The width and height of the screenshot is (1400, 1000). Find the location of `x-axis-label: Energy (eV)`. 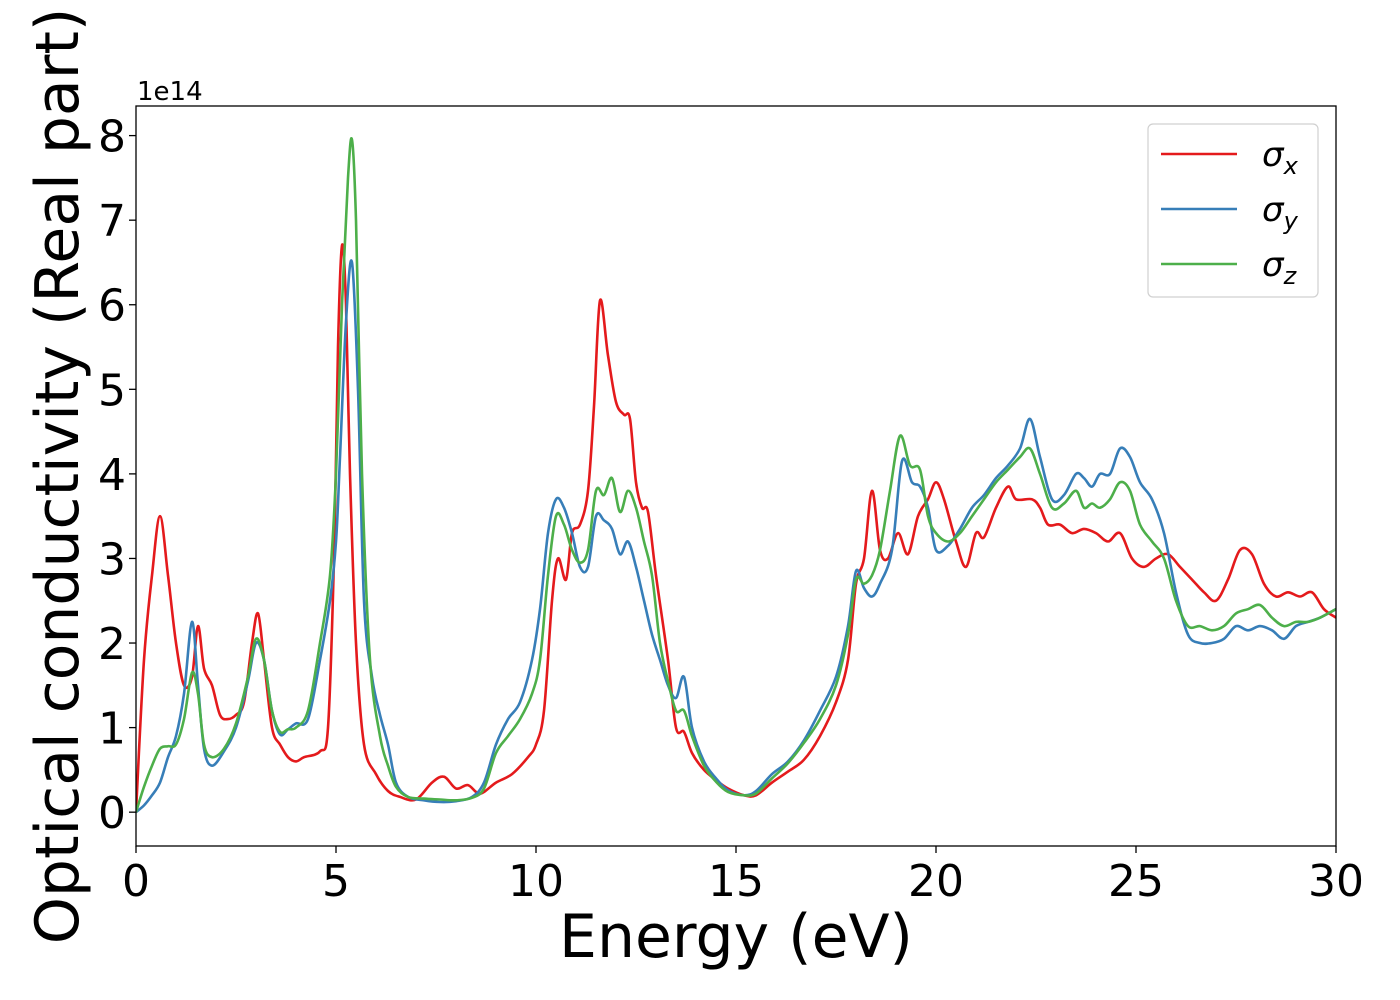

x-axis-label: Energy (eV) is located at coordinates (736, 937).